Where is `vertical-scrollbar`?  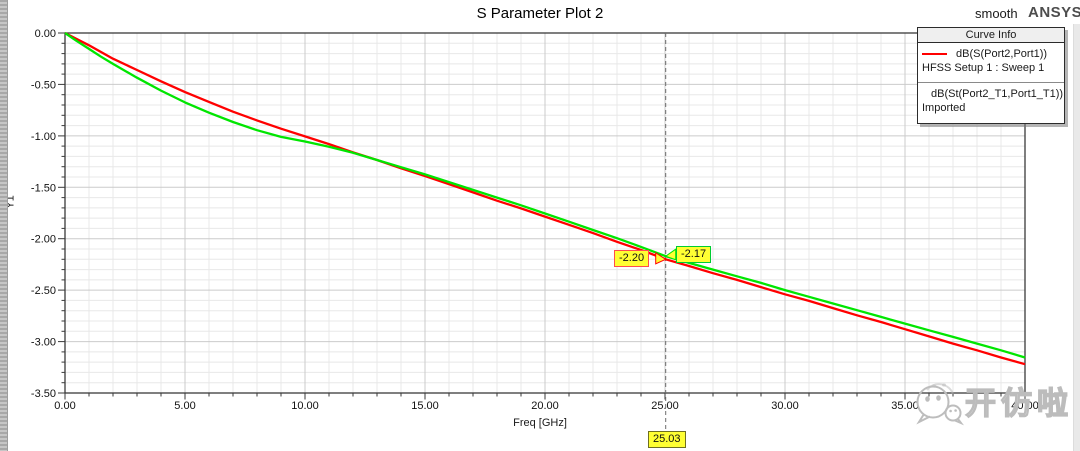
vertical-scrollbar is located at coordinates (1076, 237).